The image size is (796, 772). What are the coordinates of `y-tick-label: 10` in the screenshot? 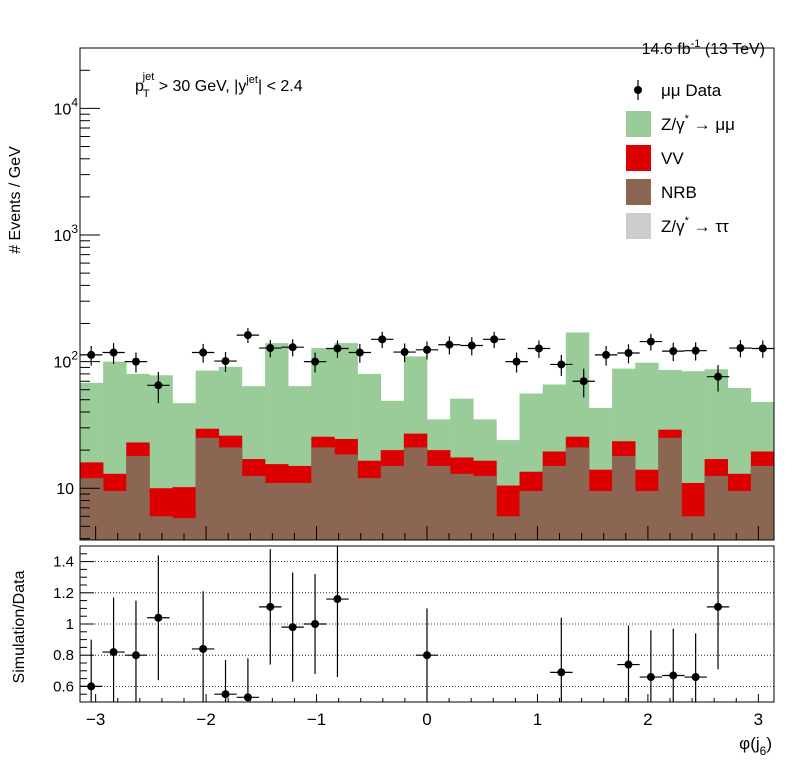 It's located at (65, 489).